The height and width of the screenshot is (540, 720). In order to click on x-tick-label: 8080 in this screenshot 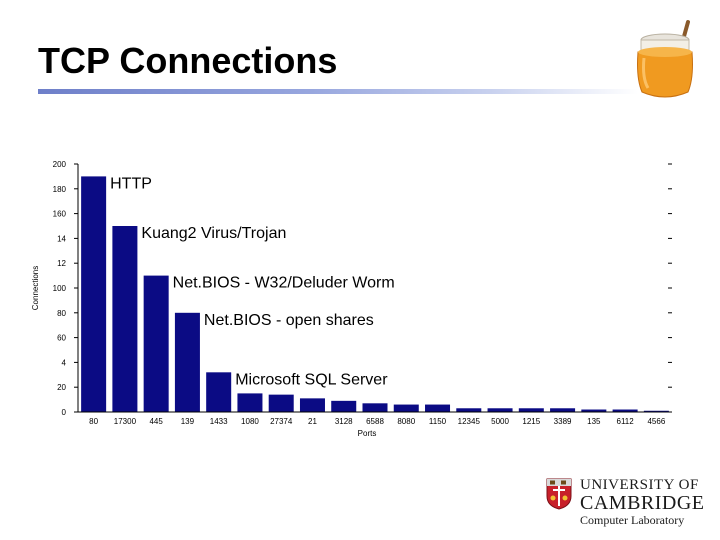, I will do `click(406, 421)`.